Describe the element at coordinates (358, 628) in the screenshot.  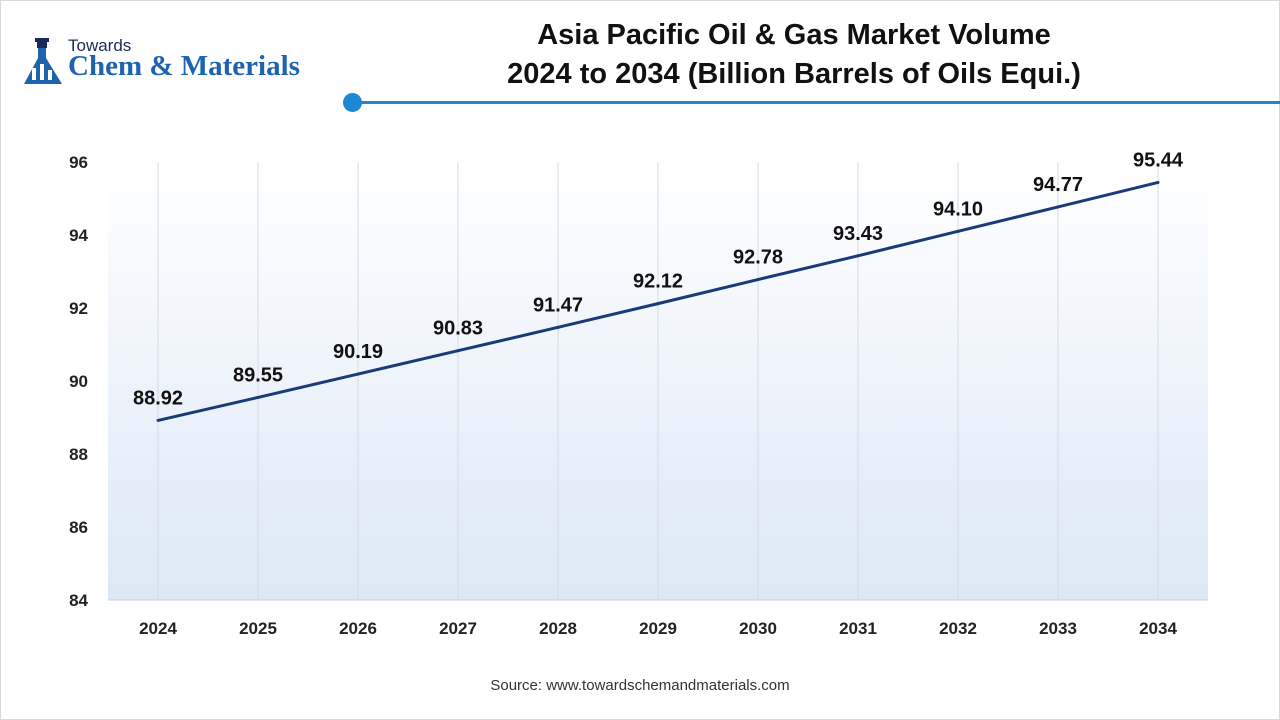
I see `x-tick-label: 2026` at that location.